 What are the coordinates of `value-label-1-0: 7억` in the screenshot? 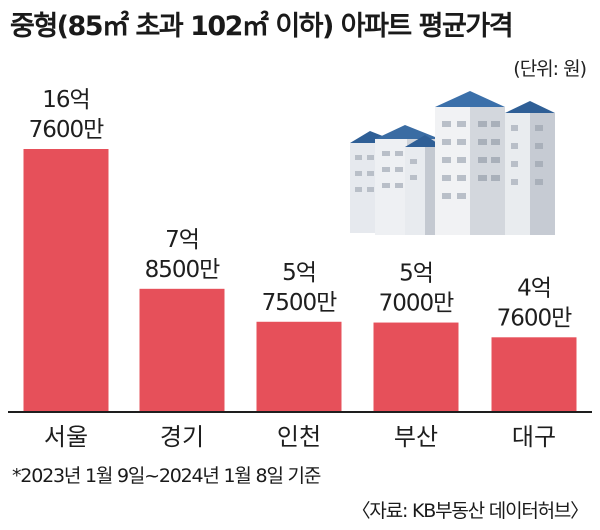 It's located at (182, 240).